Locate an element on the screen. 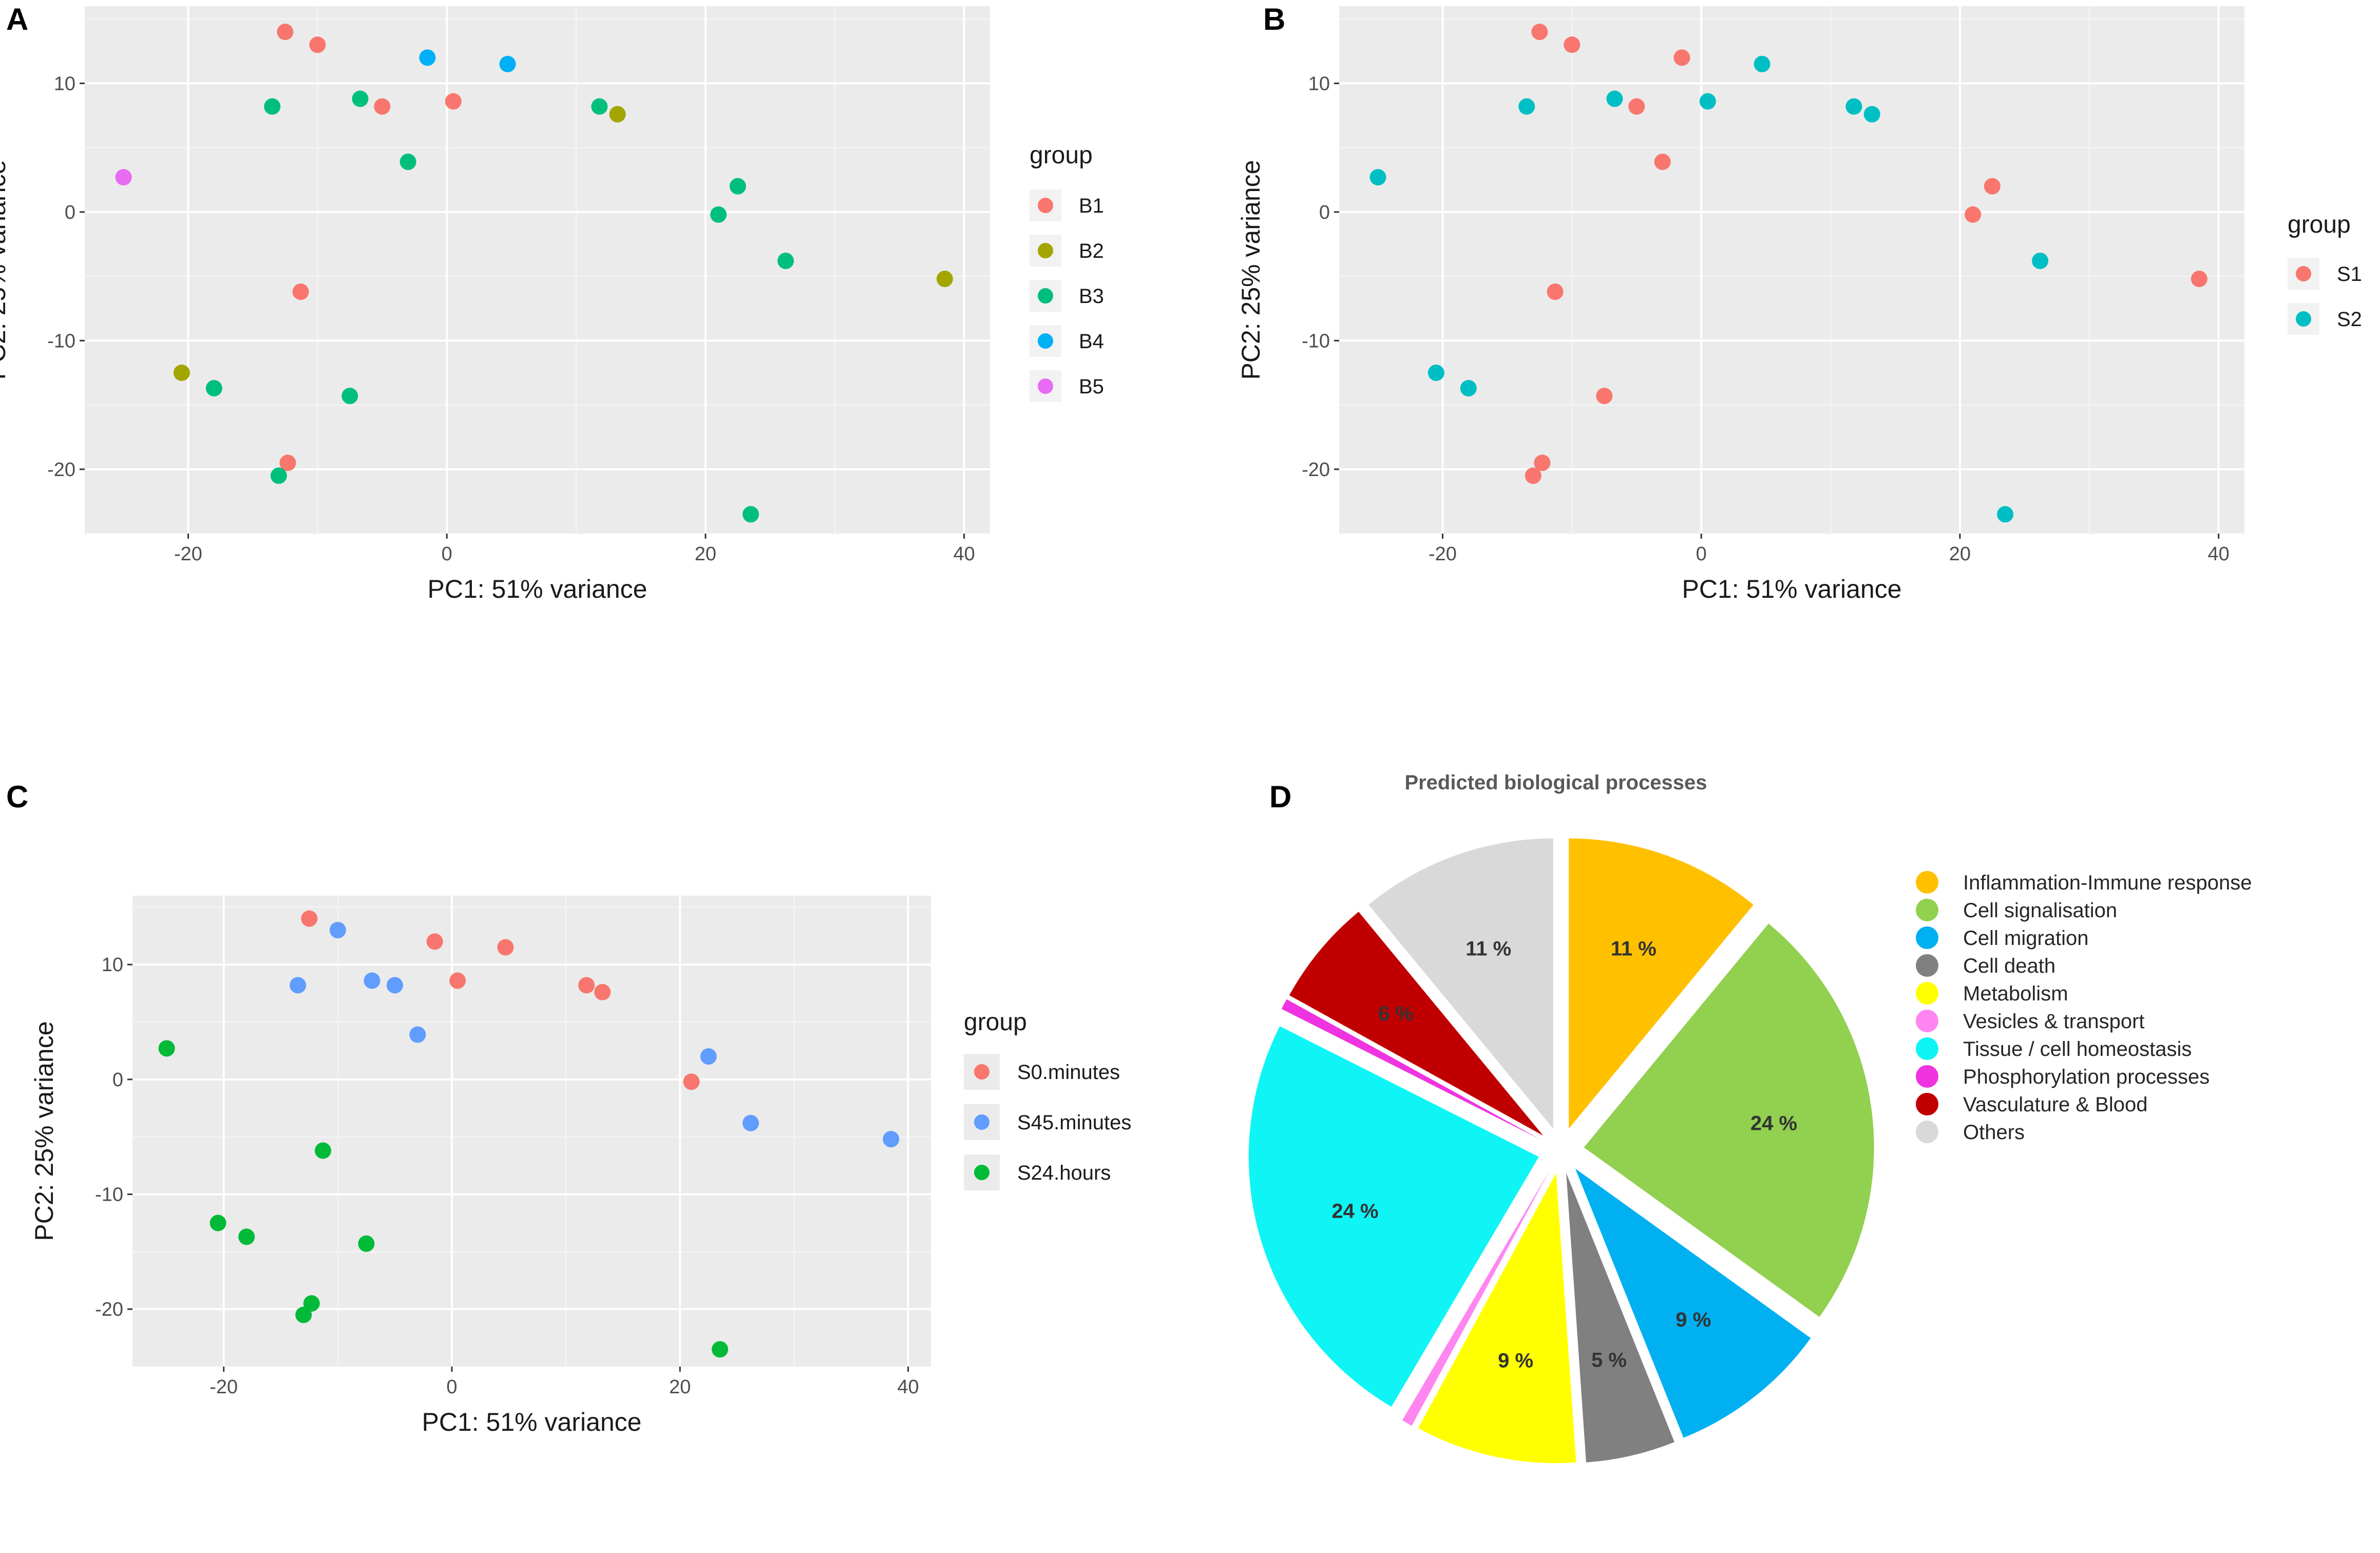  legend-label: Vasculature & Blood is located at coordinates (2055, 1104).